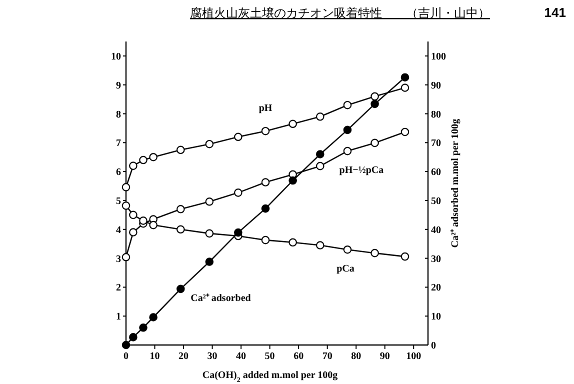  I want to click on y-tick-label: 8, so click(118, 114).